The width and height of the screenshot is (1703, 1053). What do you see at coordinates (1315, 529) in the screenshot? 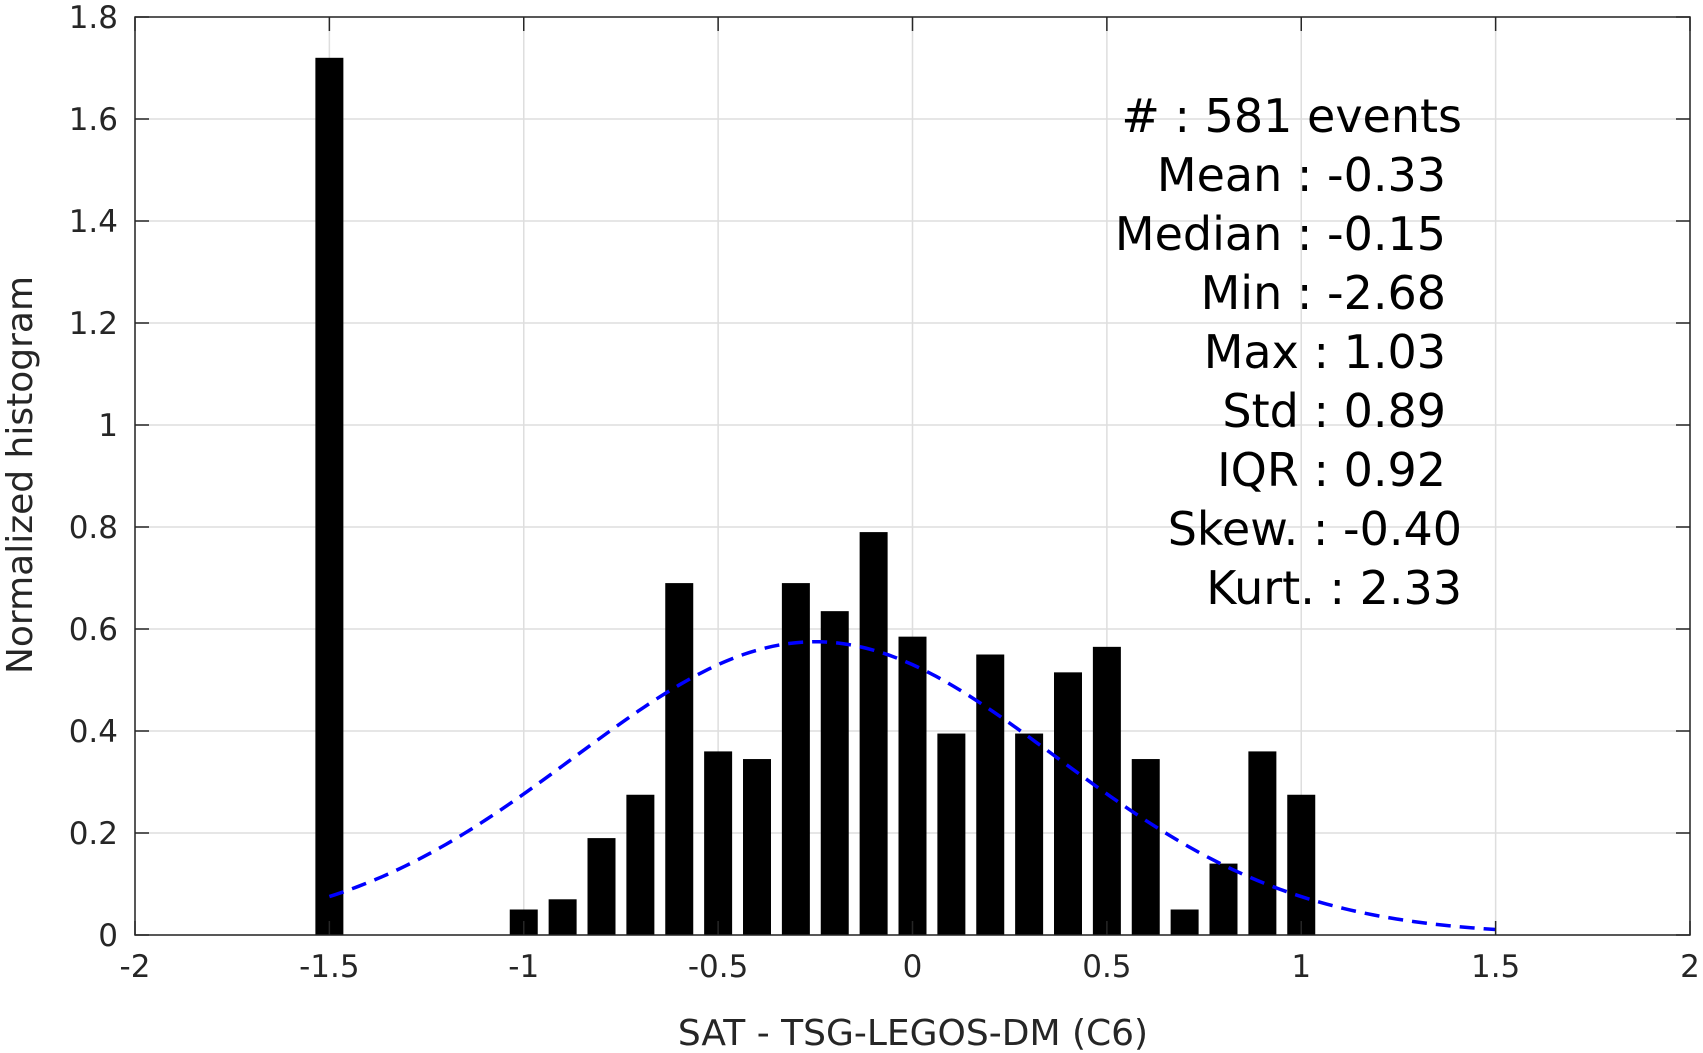
I see `stat-line: Skew. : -0.40` at bounding box center [1315, 529].